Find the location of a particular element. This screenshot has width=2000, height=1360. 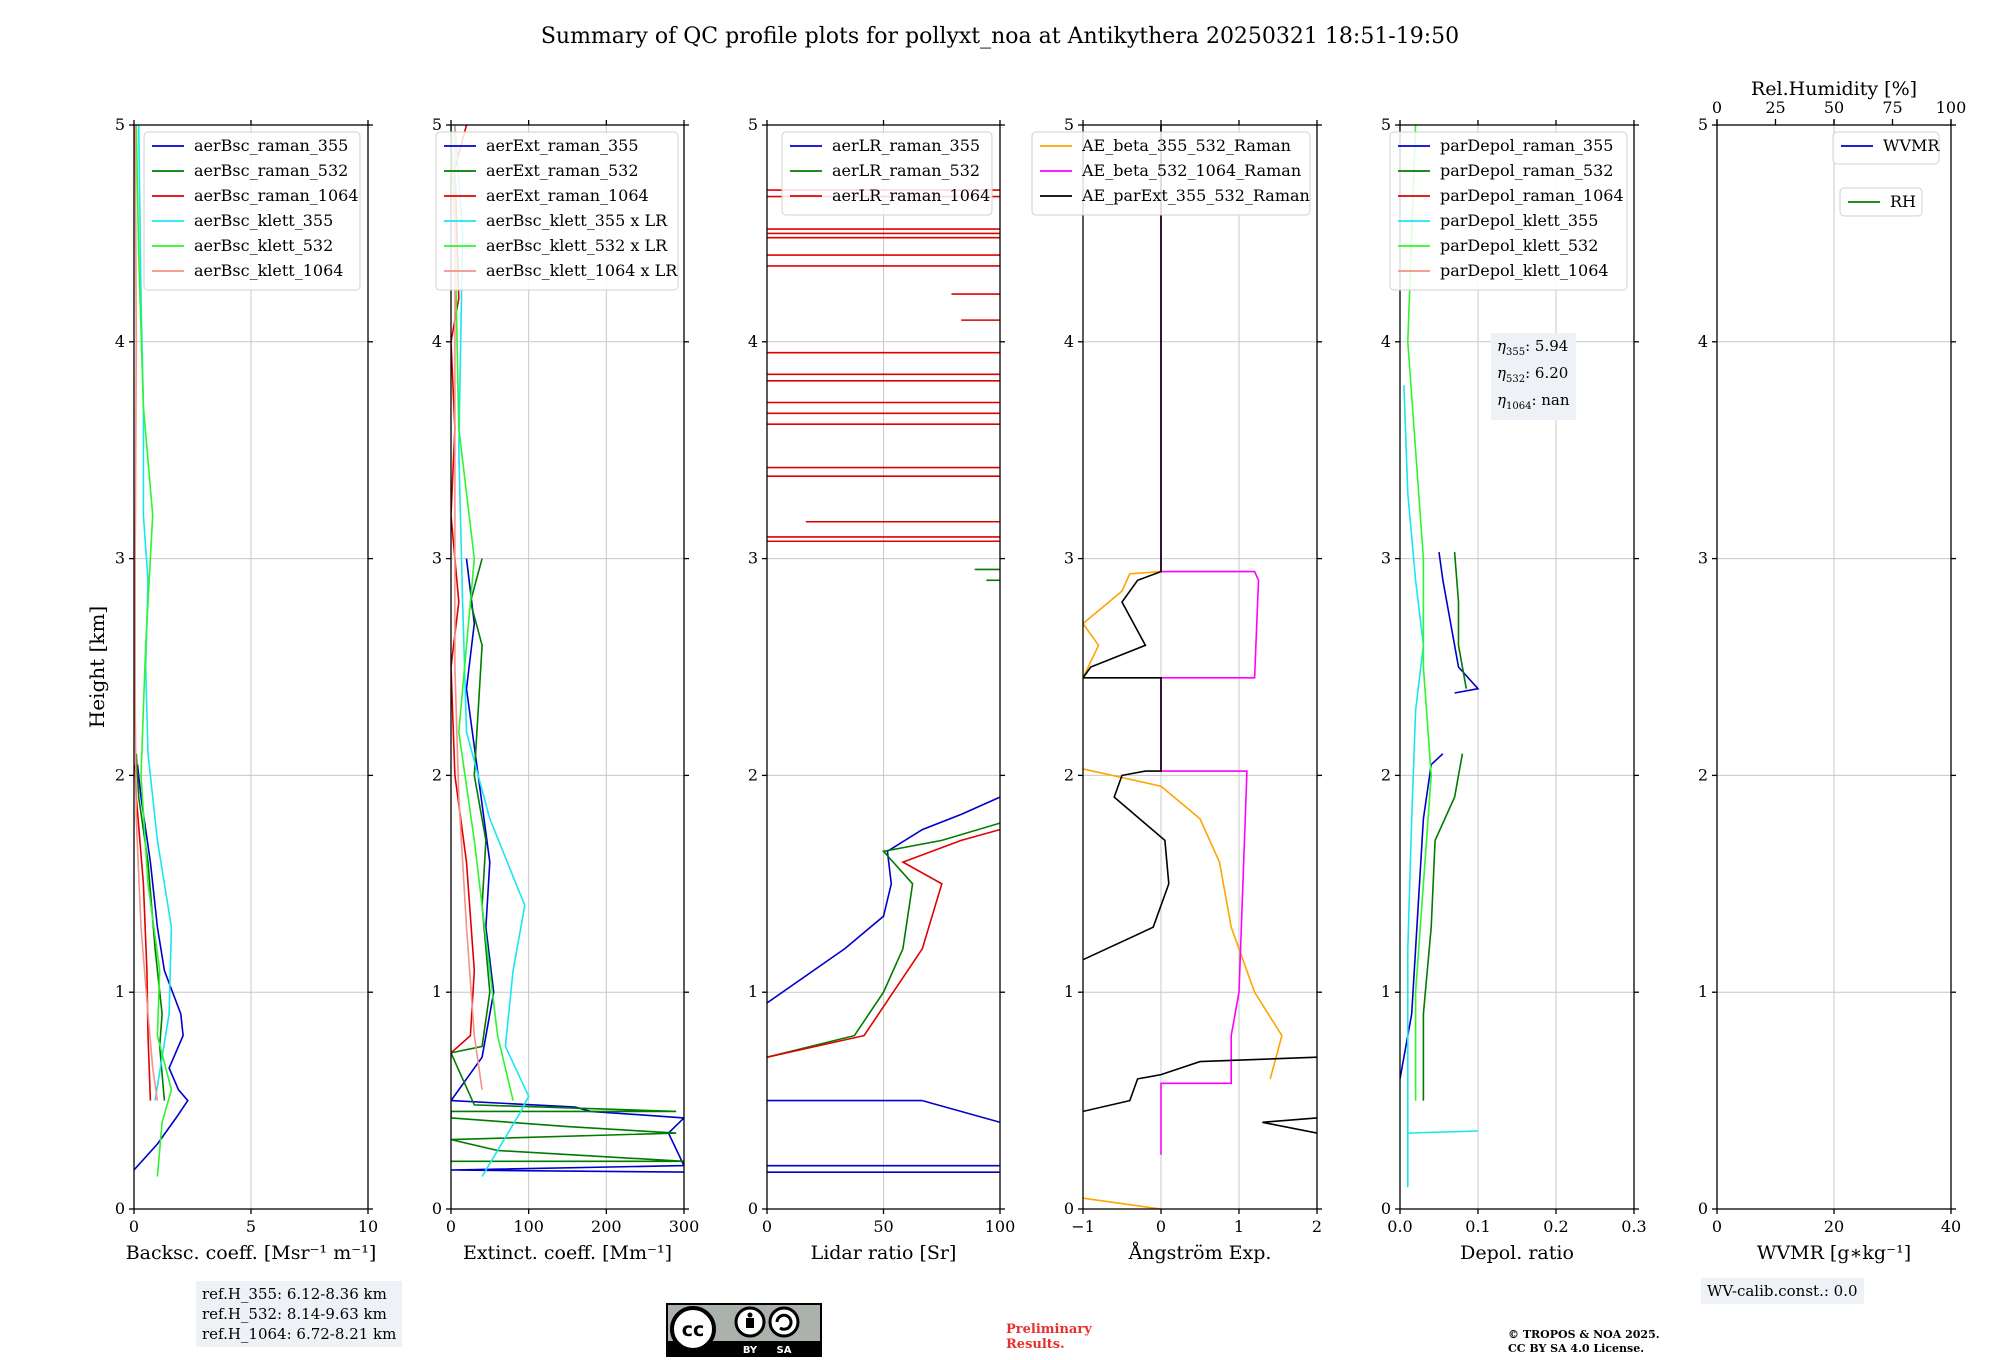

eta-355: η355: 5.94 is located at coordinates (1533, 347).